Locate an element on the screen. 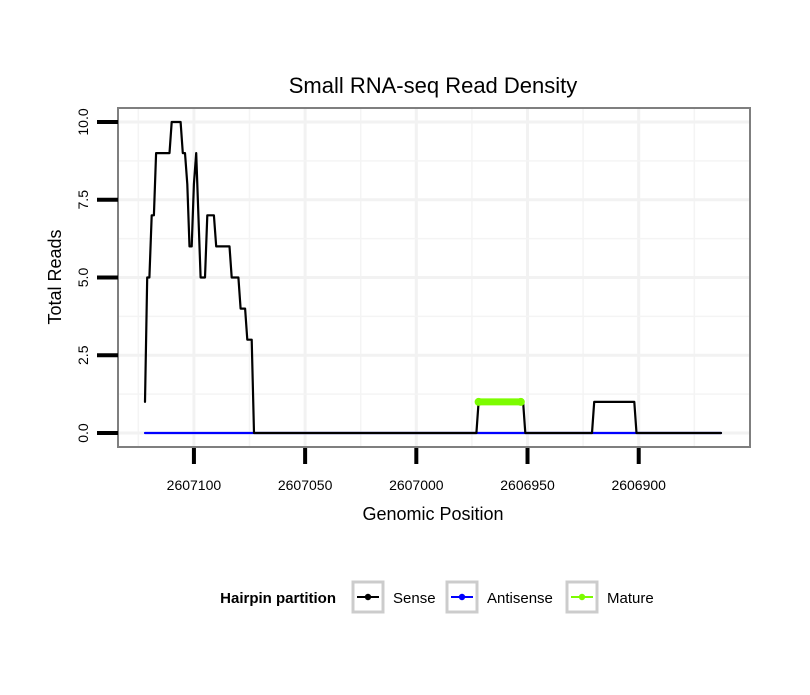 The image size is (810, 695). chart-title: Small RNA-seq Read Density is located at coordinates (433, 85).